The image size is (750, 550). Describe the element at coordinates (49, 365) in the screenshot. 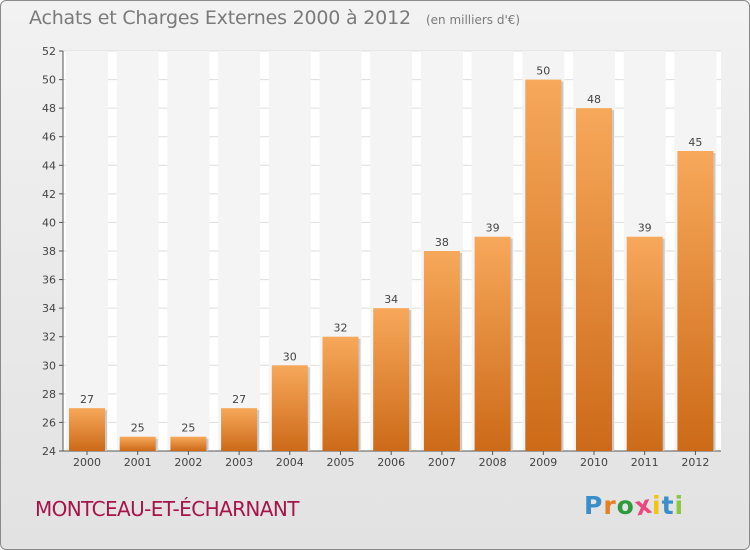

I see `y-tick-label: 30` at that location.